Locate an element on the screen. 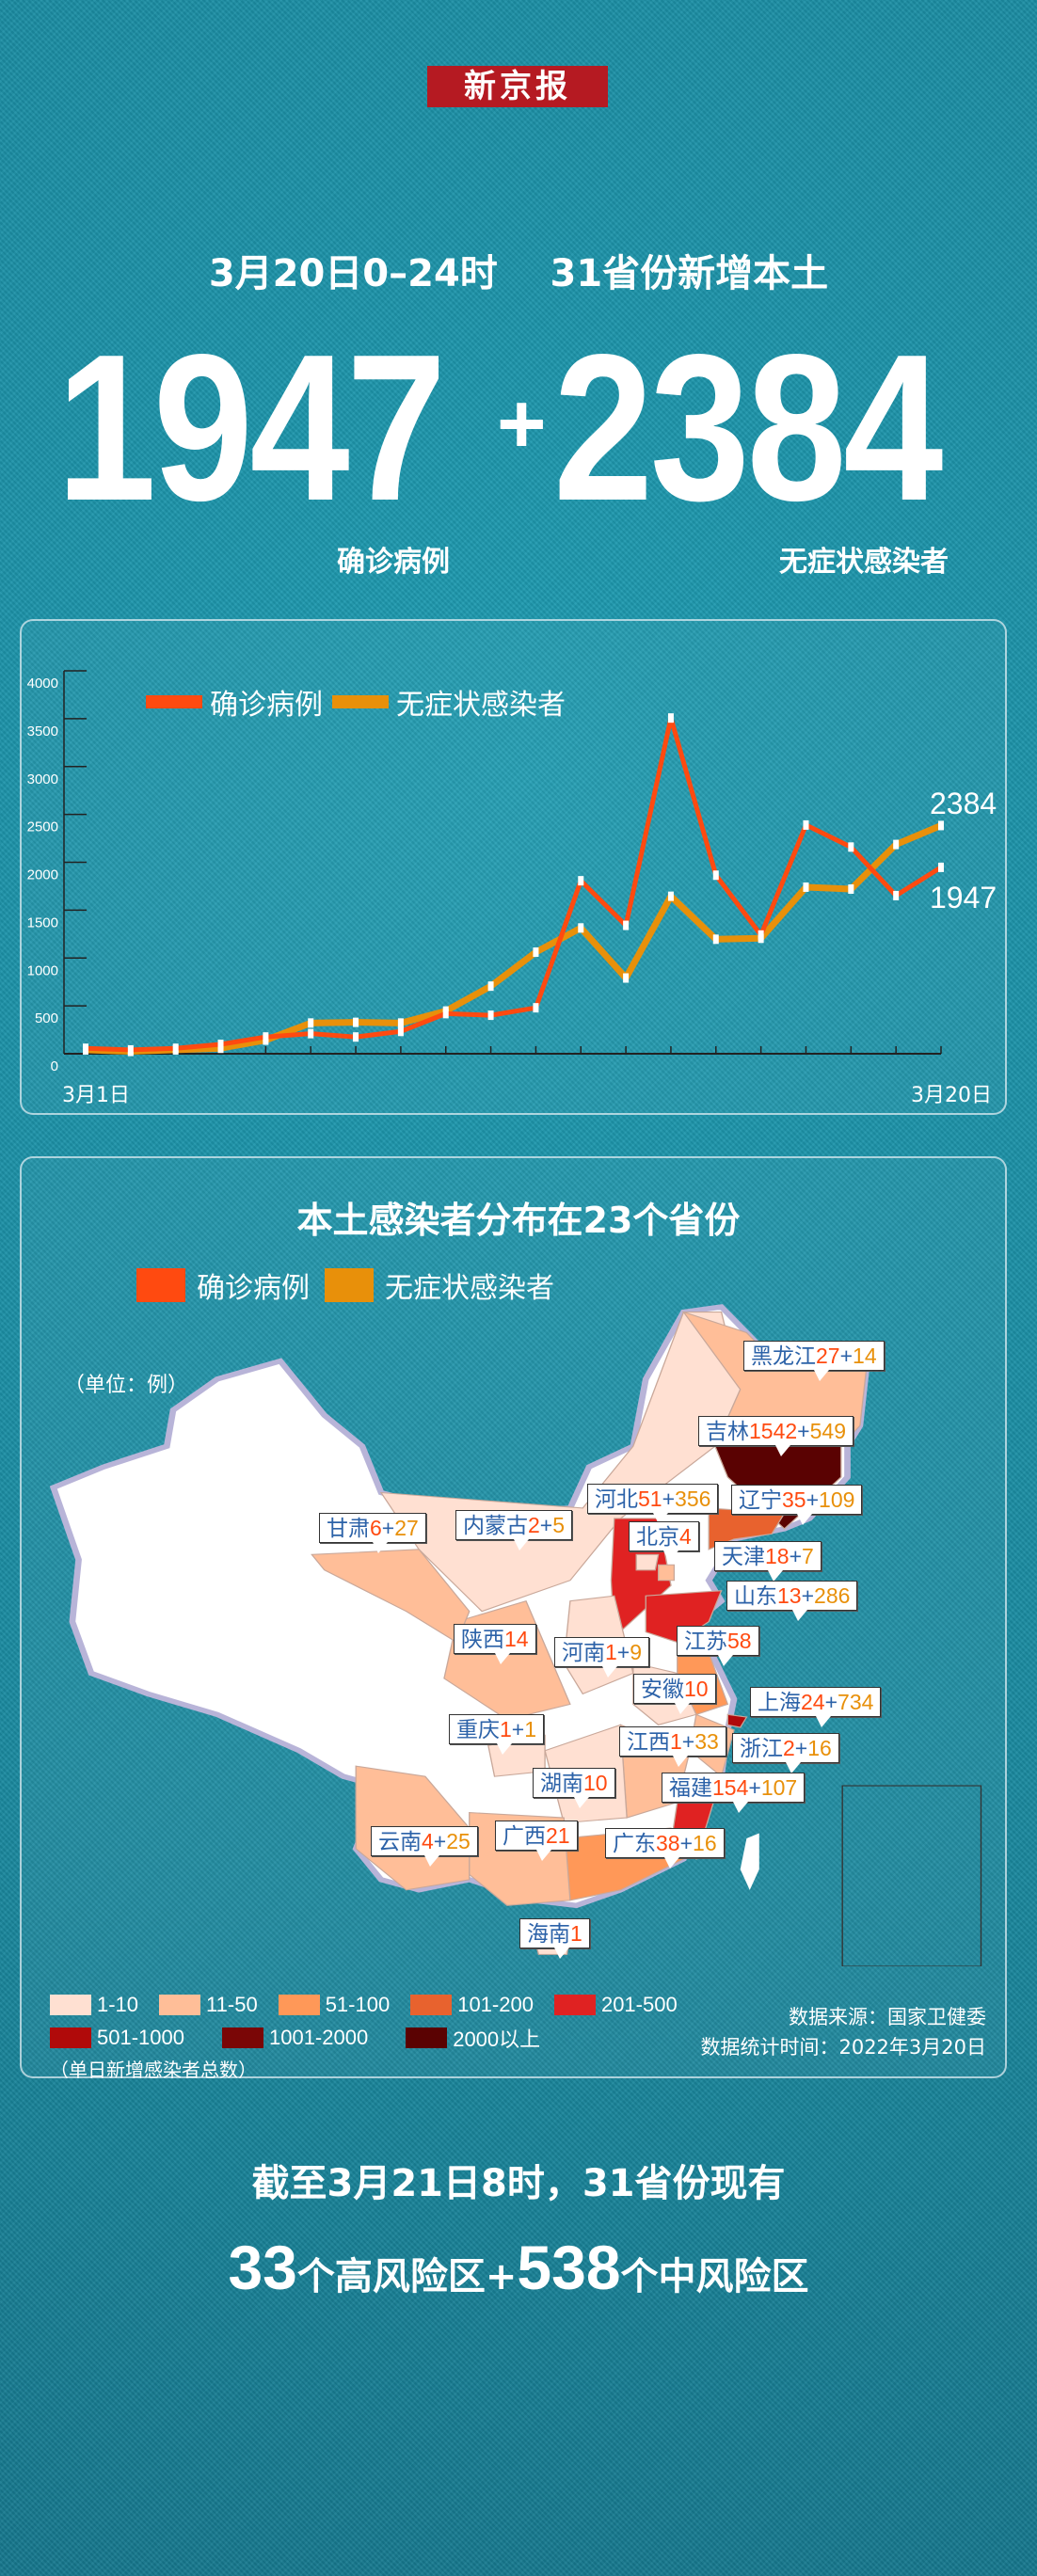 The height and width of the screenshot is (2576, 1037). south-china-sea-inset is located at coordinates (911, 1876).